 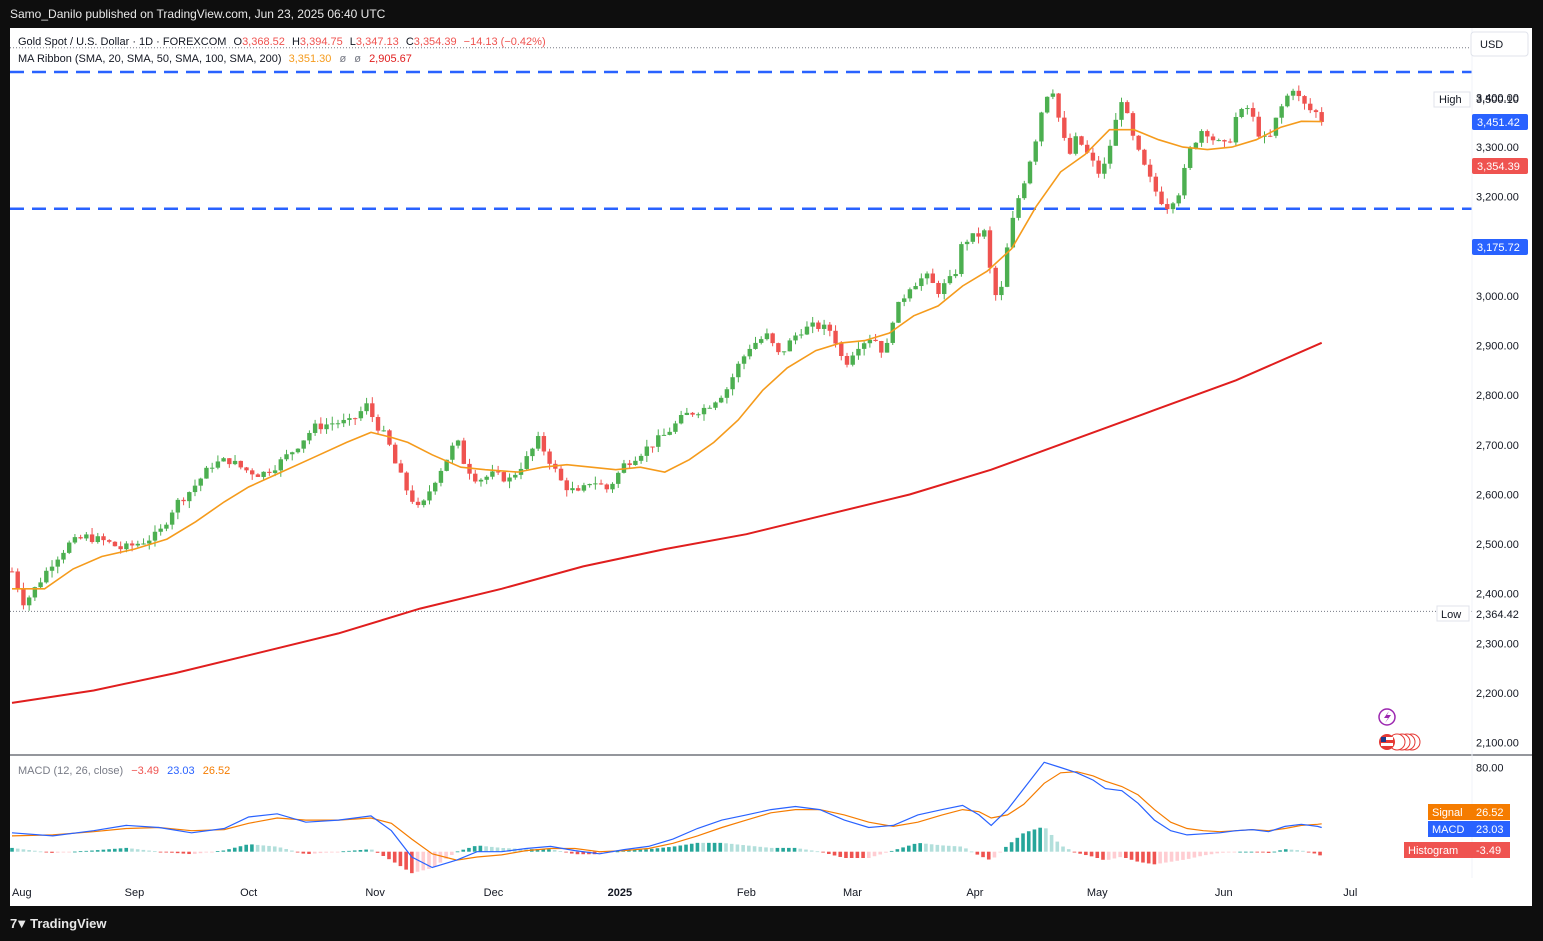 What do you see at coordinates (1498, 167) in the screenshot?
I see `svg-text: 3,354.39` at bounding box center [1498, 167].